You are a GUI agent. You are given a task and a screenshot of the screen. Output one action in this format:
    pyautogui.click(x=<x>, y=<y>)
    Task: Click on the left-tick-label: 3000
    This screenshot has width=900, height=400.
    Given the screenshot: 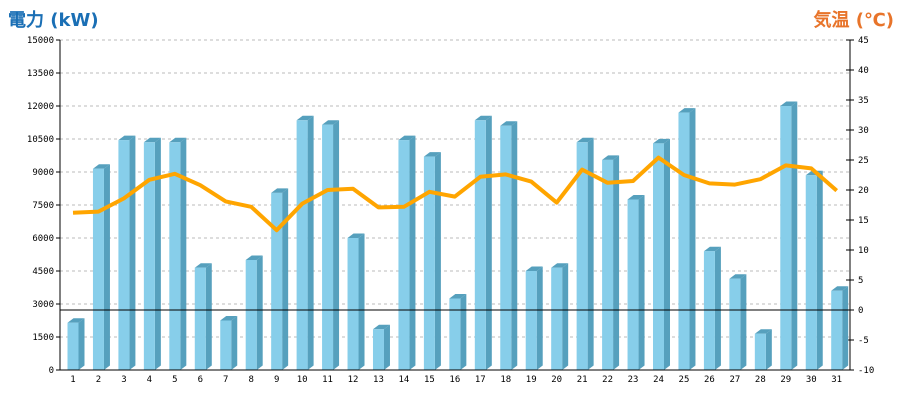 What is the action you would take?
    pyautogui.click(x=43, y=305)
    